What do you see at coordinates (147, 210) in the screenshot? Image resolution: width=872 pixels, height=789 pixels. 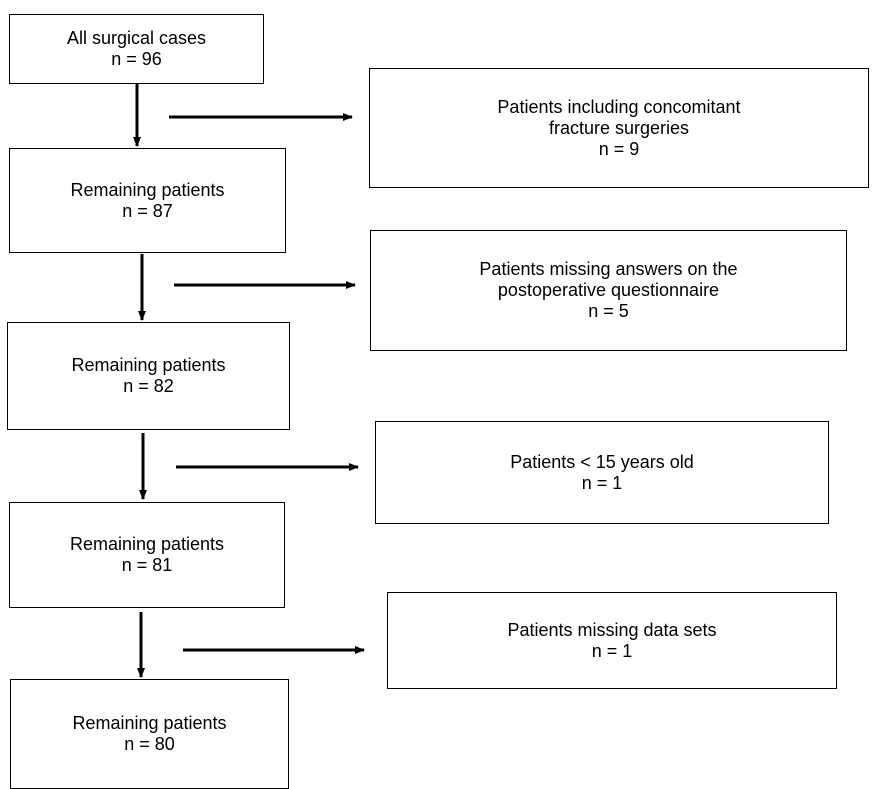 I see `main-box-count: n = 87` at bounding box center [147, 210].